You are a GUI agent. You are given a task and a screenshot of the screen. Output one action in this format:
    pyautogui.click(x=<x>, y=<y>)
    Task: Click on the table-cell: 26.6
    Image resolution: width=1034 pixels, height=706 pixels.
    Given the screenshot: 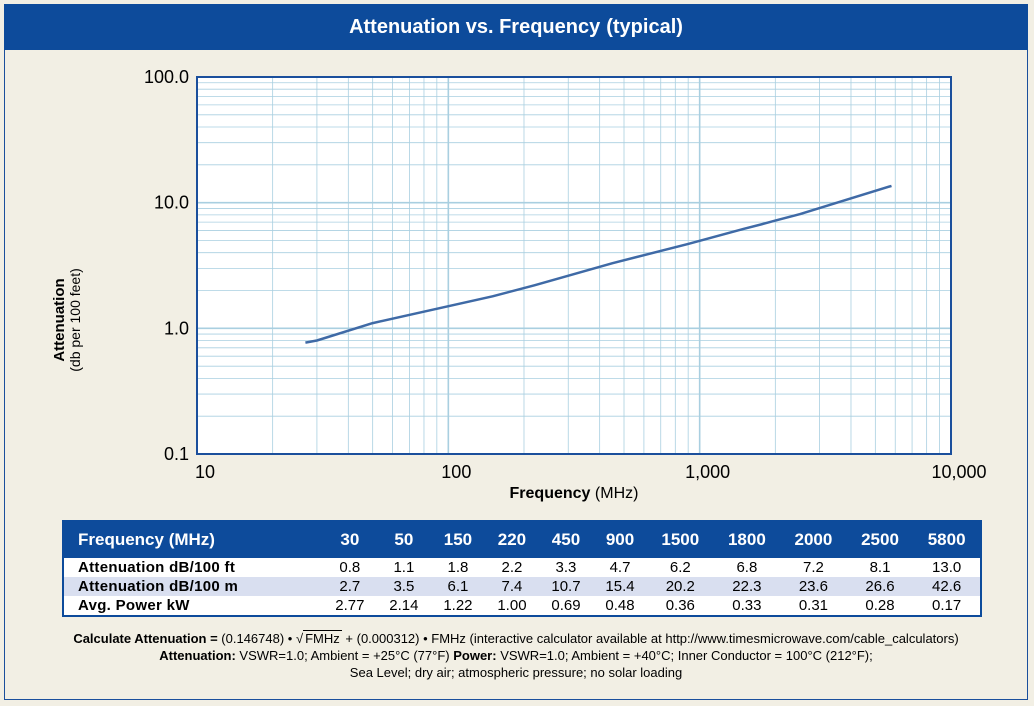 What is the action you would take?
    pyautogui.click(x=880, y=586)
    